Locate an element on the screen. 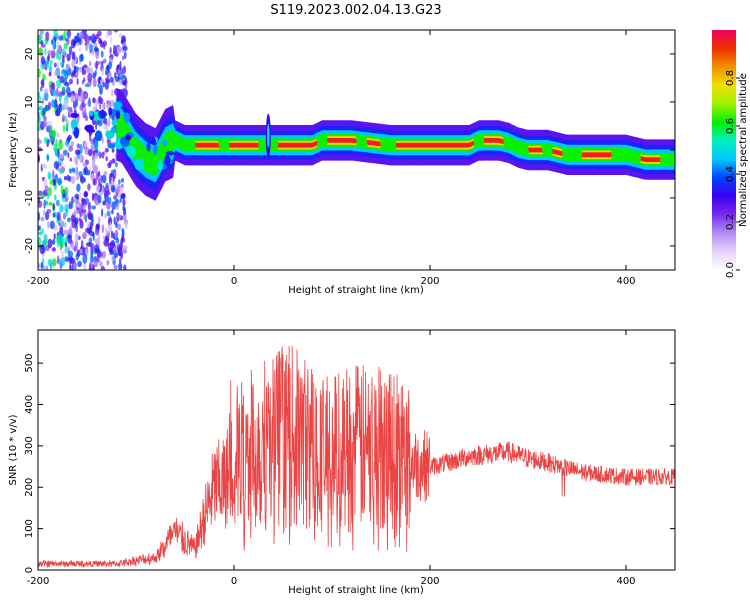 This screenshot has width=750, height=600. x-tick-label: 200 is located at coordinates (429, 581).